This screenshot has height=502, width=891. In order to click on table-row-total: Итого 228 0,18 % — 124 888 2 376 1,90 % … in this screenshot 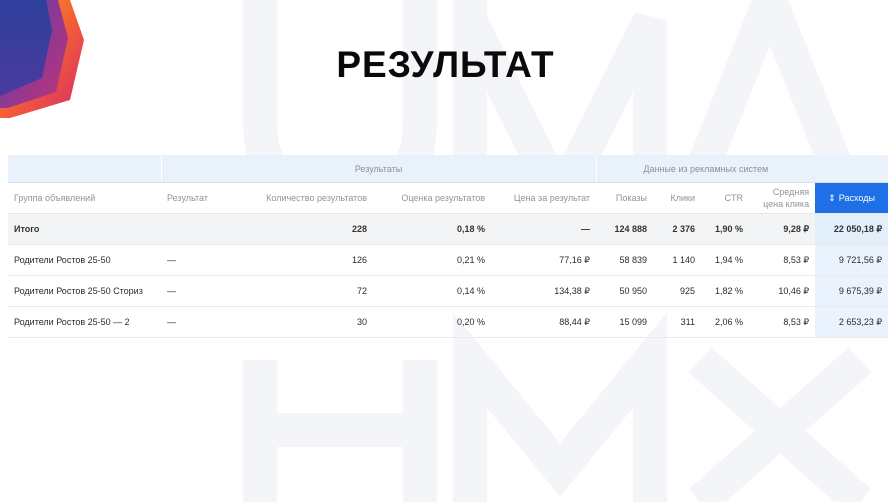, I will do `click(448, 229)`.